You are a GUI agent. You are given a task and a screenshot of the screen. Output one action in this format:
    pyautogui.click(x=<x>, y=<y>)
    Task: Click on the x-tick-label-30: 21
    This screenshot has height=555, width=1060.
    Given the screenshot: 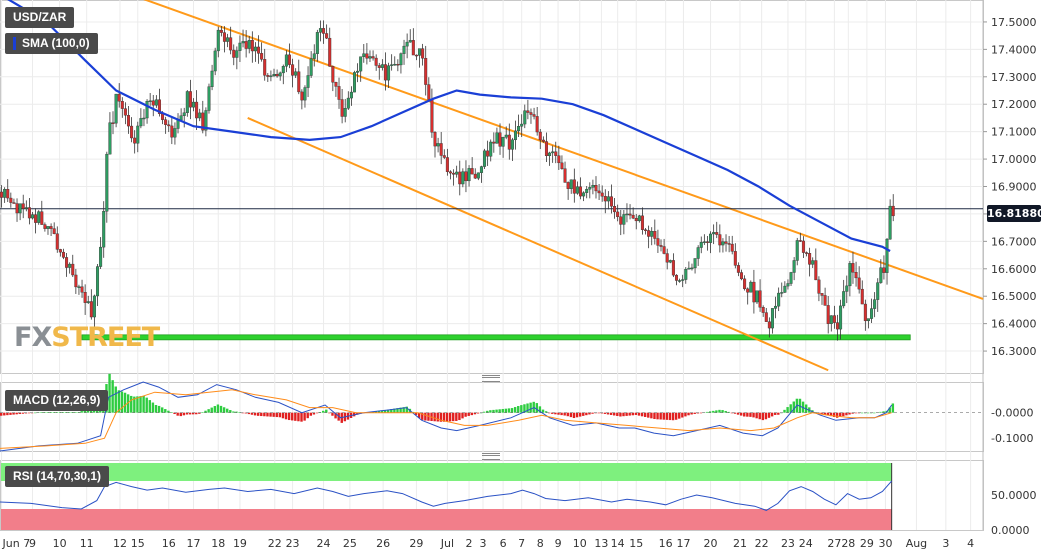 What is the action you would take?
    pyautogui.click(x=740, y=543)
    